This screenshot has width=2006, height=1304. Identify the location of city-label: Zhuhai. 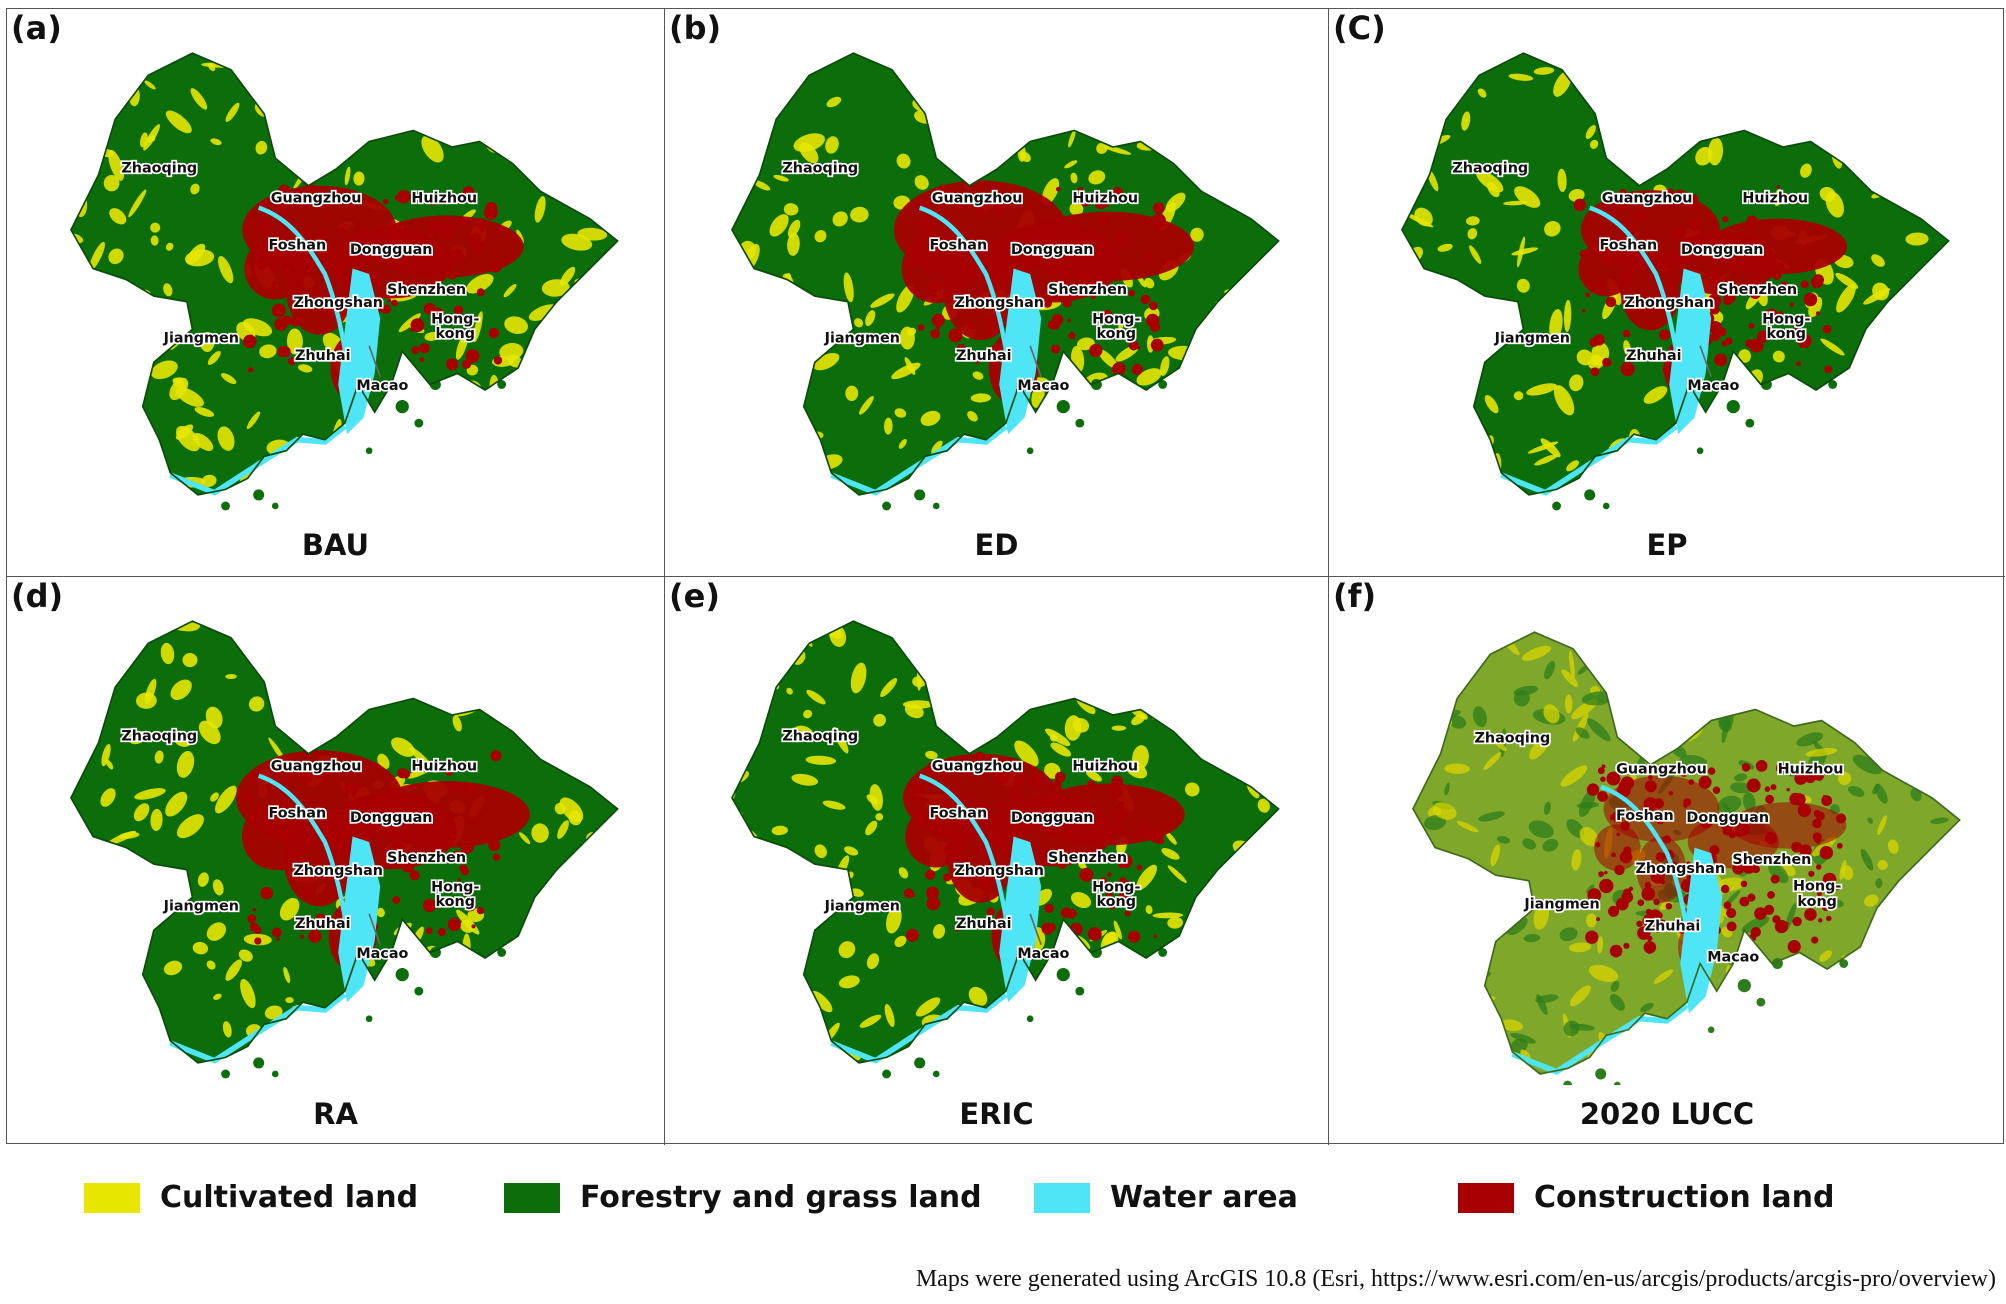
(1673, 926).